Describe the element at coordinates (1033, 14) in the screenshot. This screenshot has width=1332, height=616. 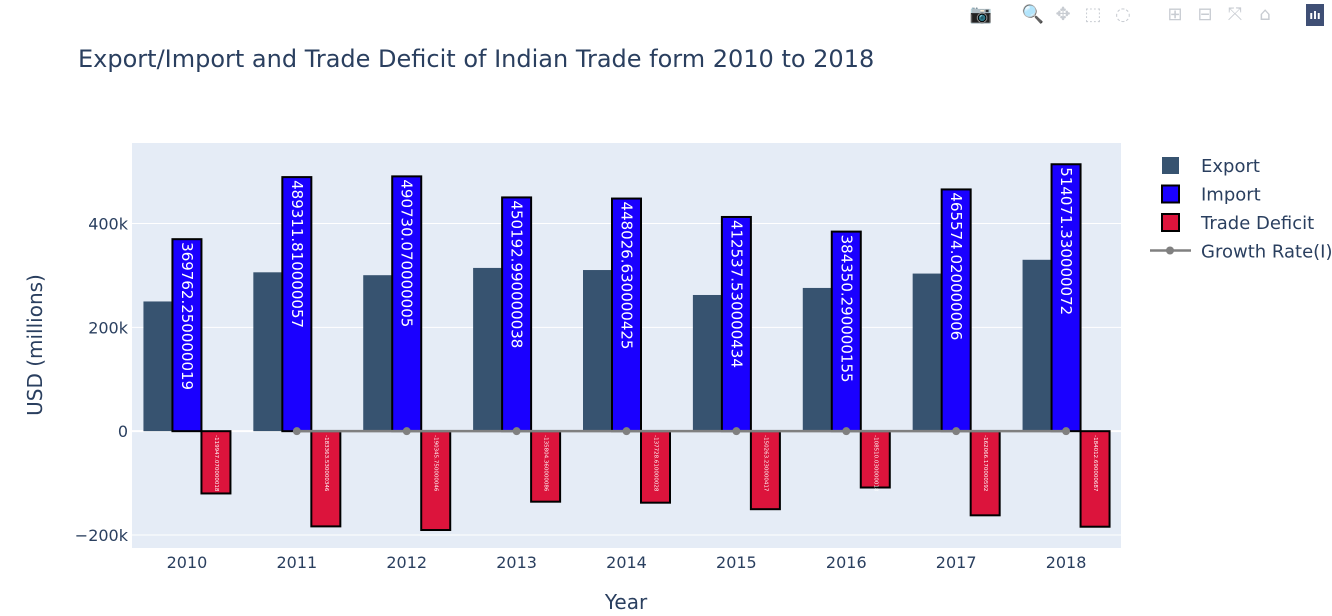
I see `zoom-icon: 🔍` at that location.